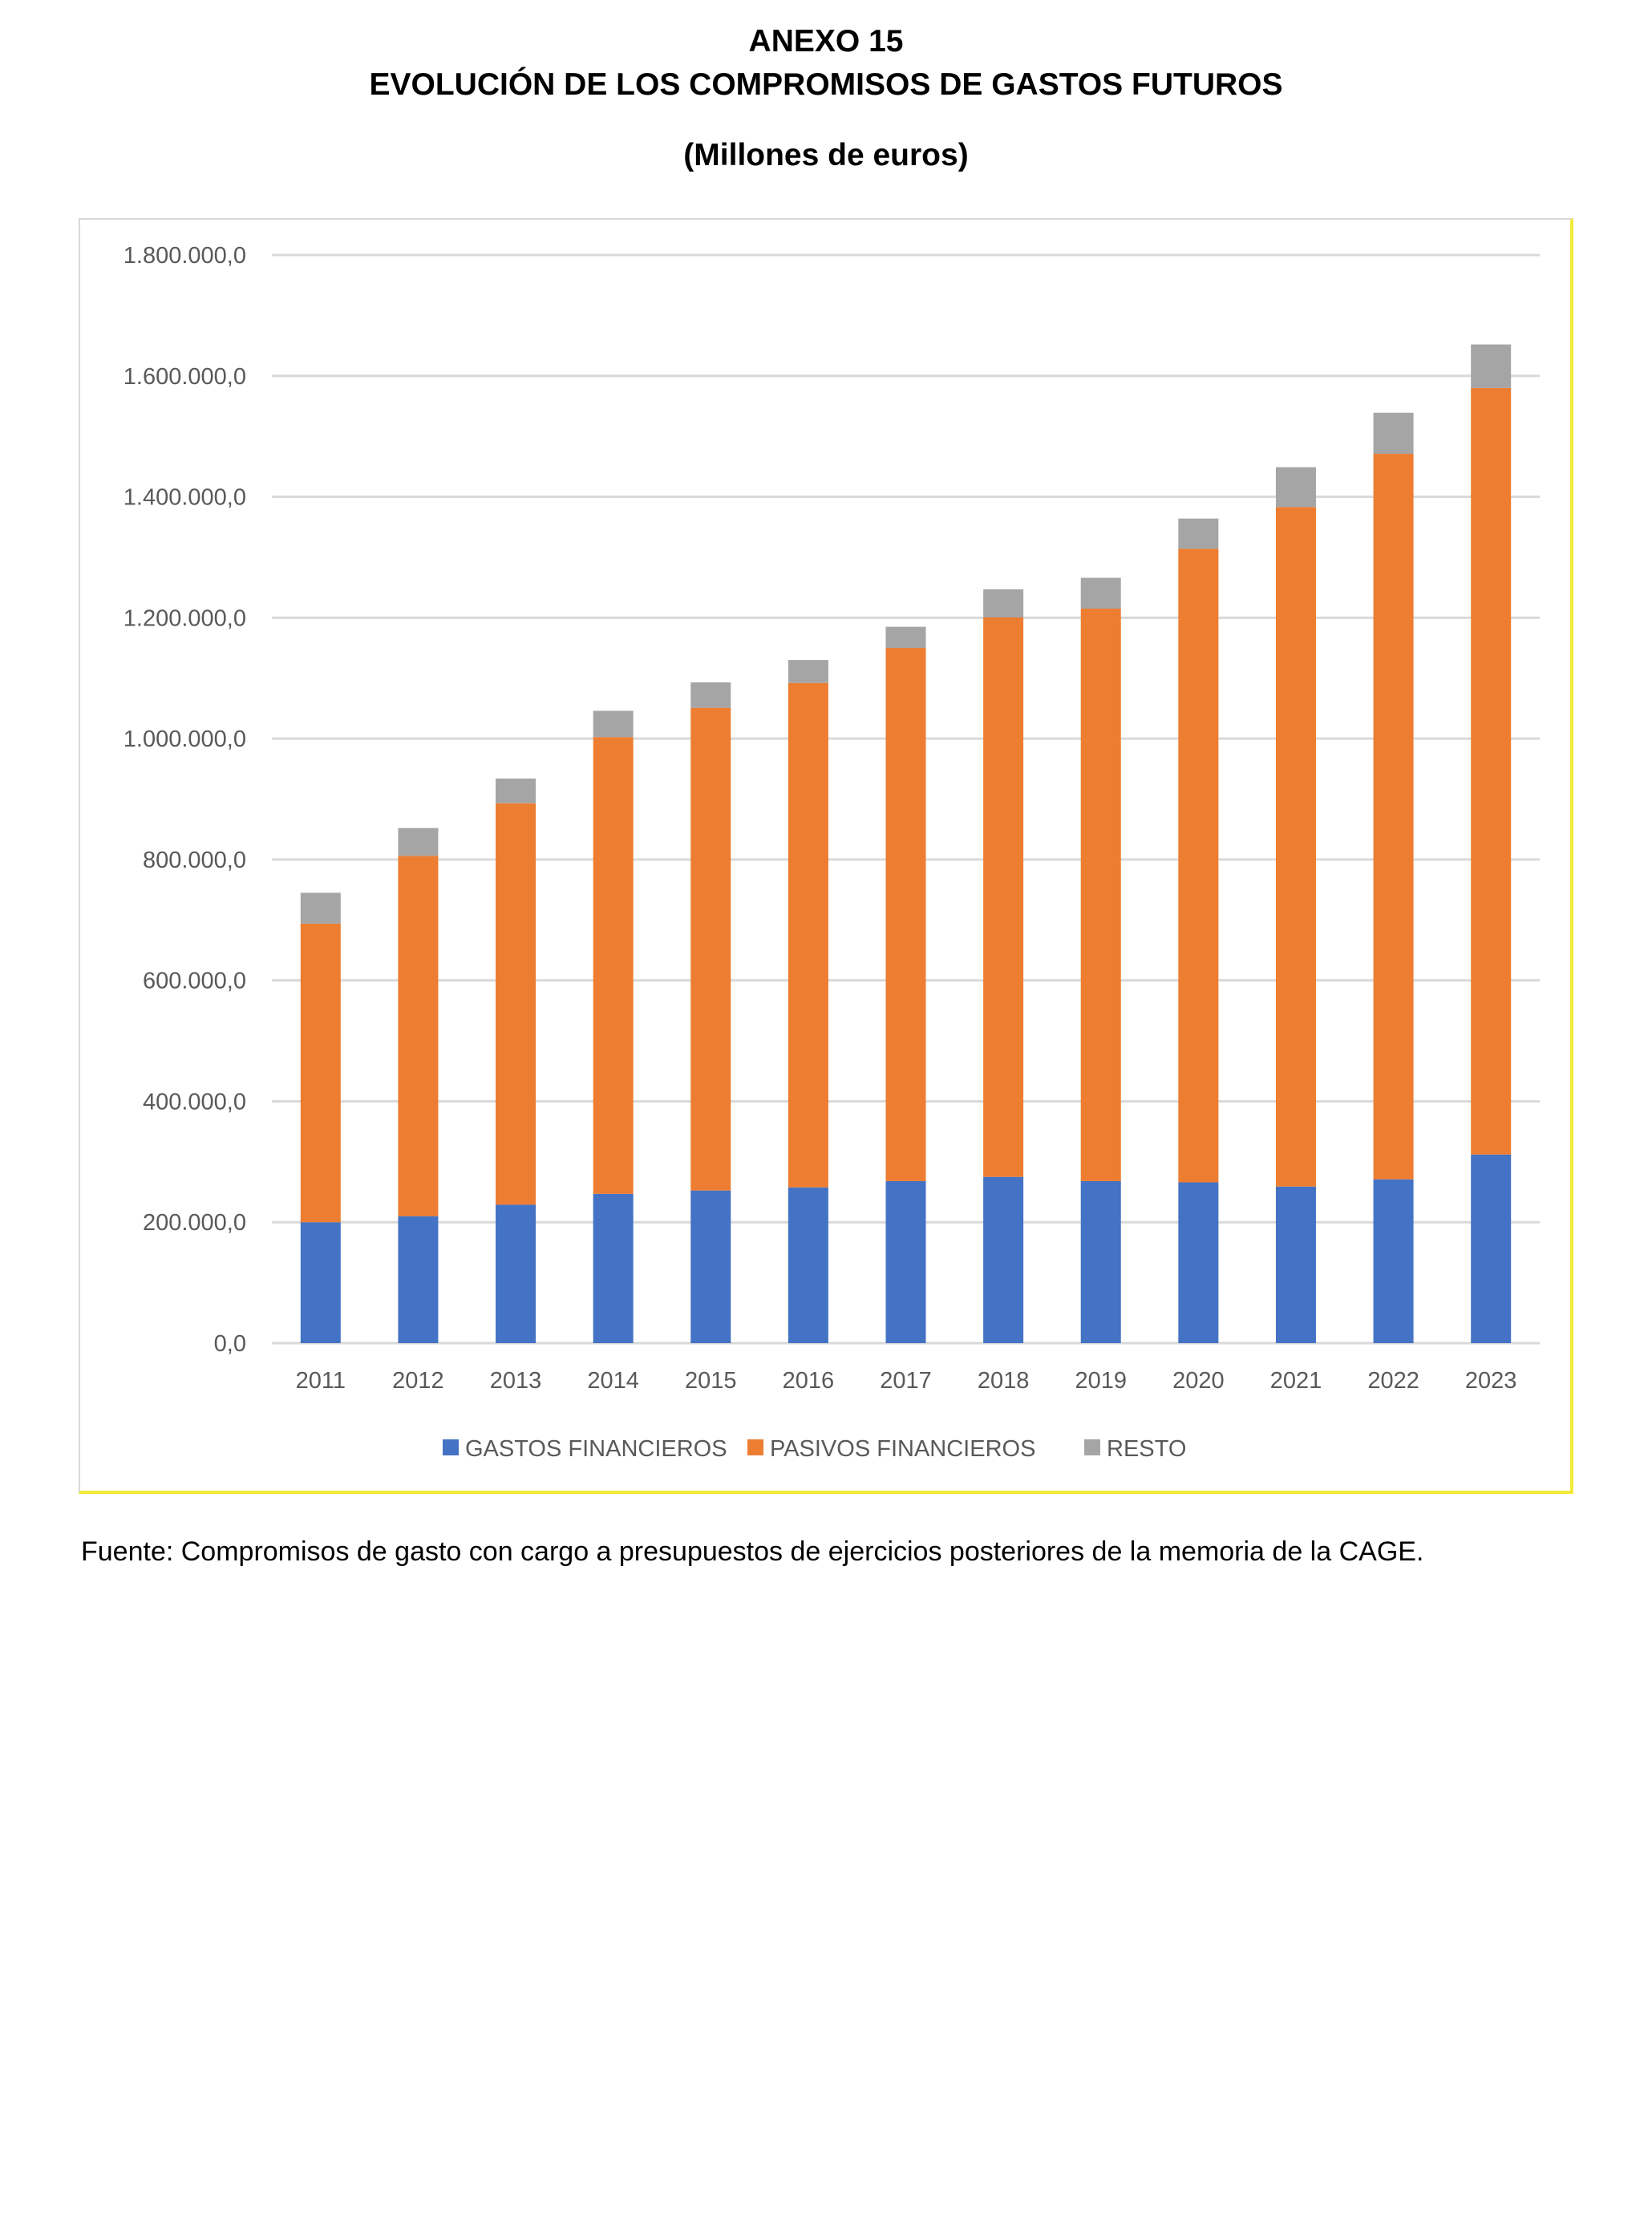 Image resolution: width=1652 pixels, height=2226 pixels. What do you see at coordinates (809, 1381) in the screenshot?
I see `x-tick-label: 2016` at bounding box center [809, 1381].